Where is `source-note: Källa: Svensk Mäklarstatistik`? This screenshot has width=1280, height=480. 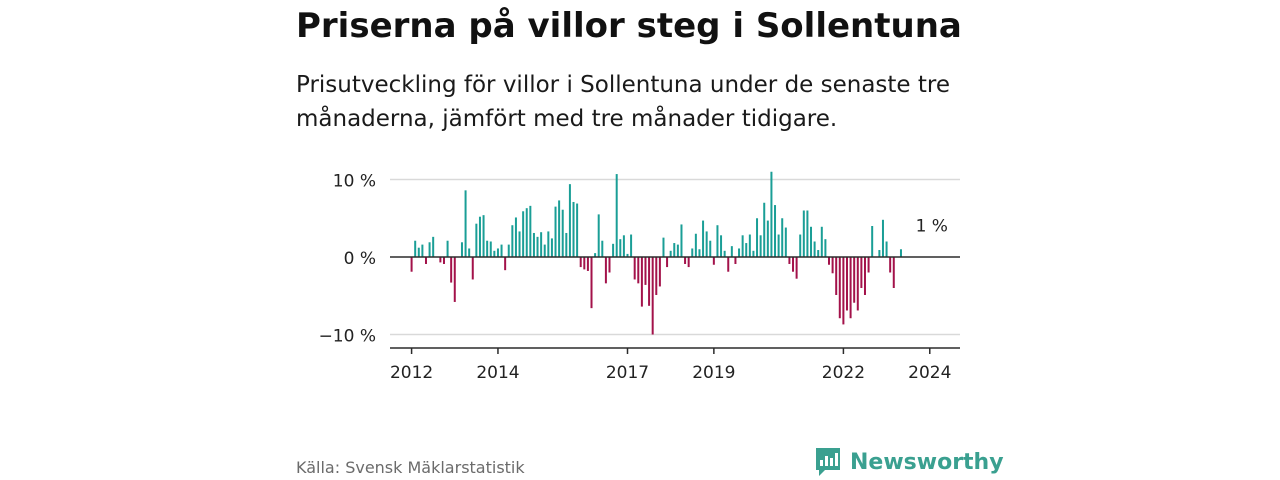 source-note: Källa: Svensk Mäklarstatistik is located at coordinates (410, 467).